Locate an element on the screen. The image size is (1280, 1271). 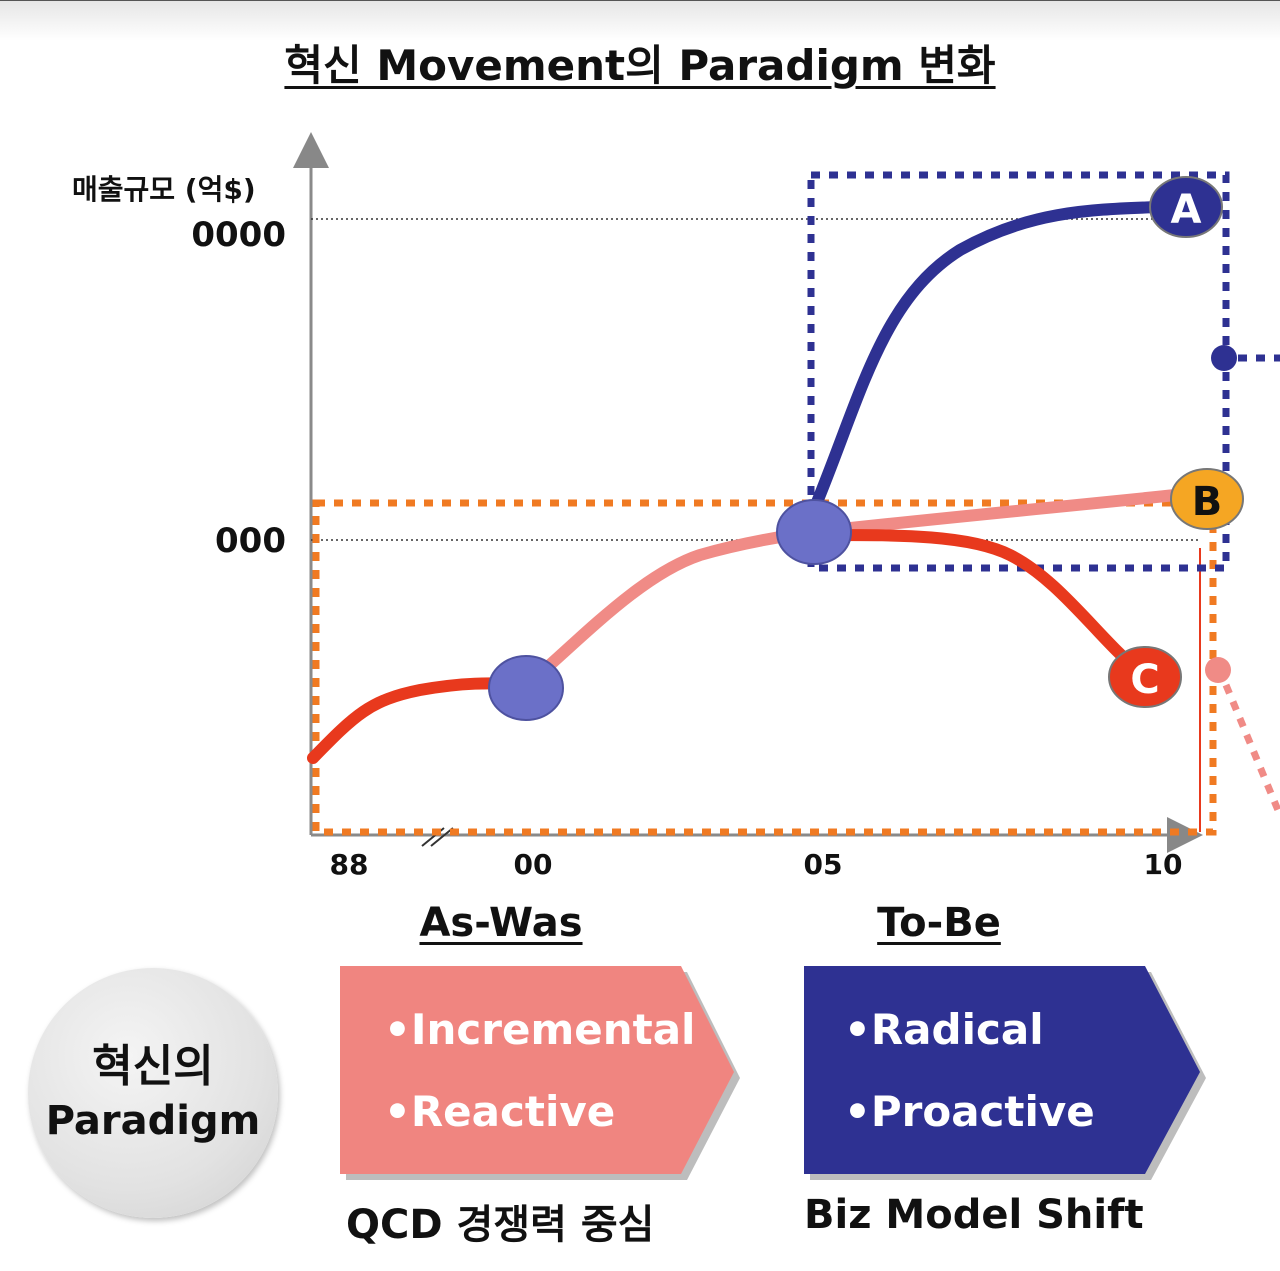
y-axis-label: 매출규모 (억$) is located at coordinates (164, 189).